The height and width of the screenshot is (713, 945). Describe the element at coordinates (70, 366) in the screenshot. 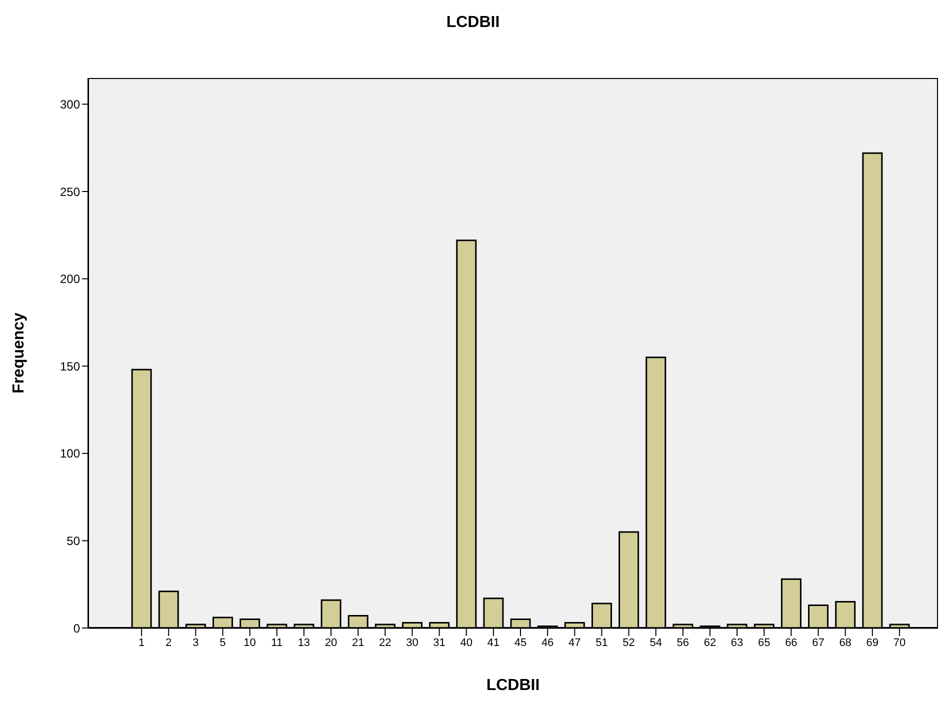

I see `y-tick-label: 150` at that location.